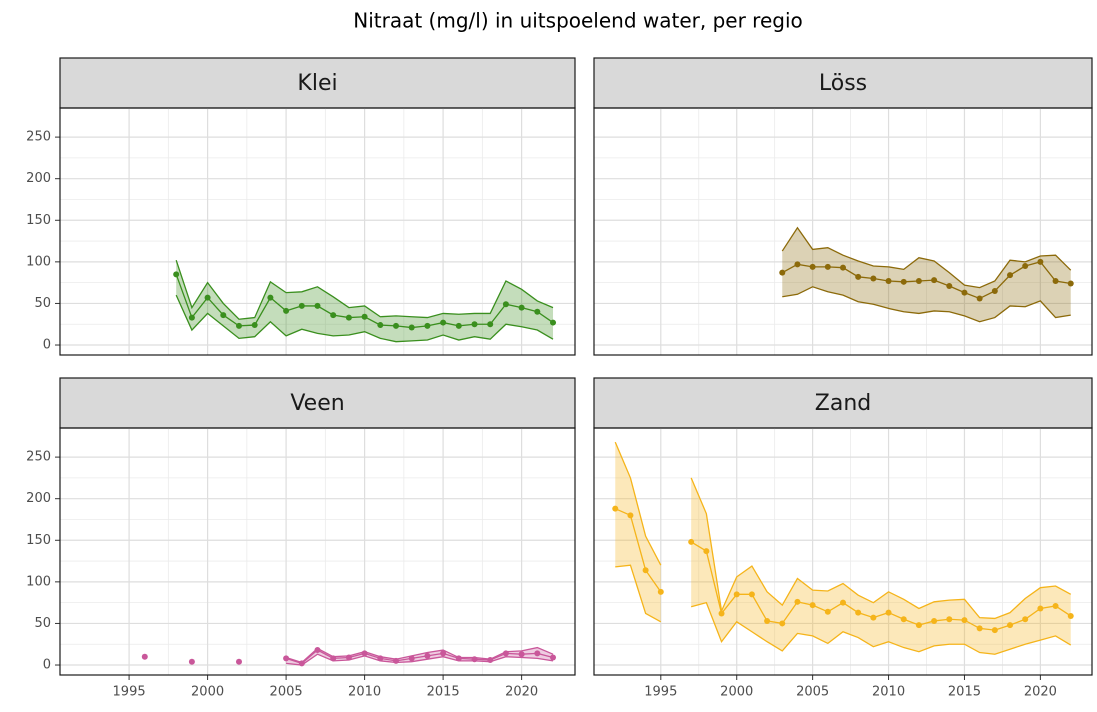  What do you see at coordinates (47, 345) in the screenshot?
I see `y-tick-label: 0` at bounding box center [47, 345].